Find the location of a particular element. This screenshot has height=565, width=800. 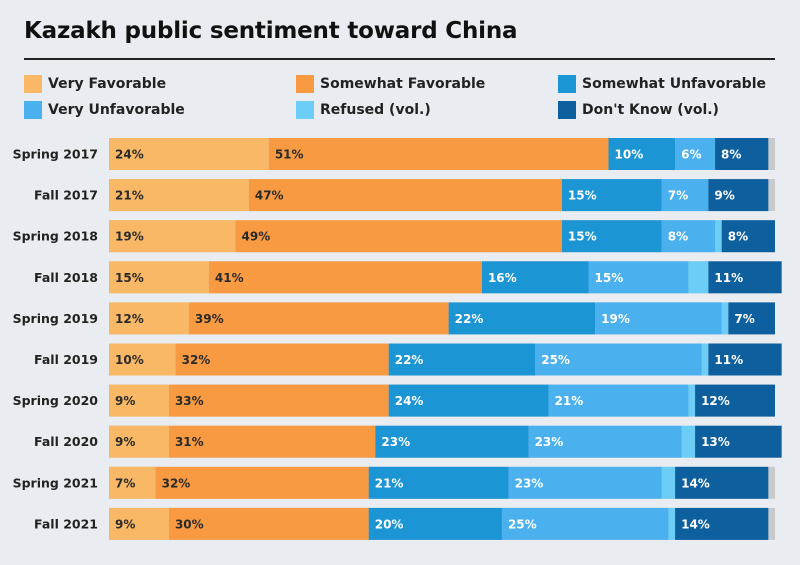

chart-title: Kazakh public sentiment toward China is located at coordinates (271, 31).